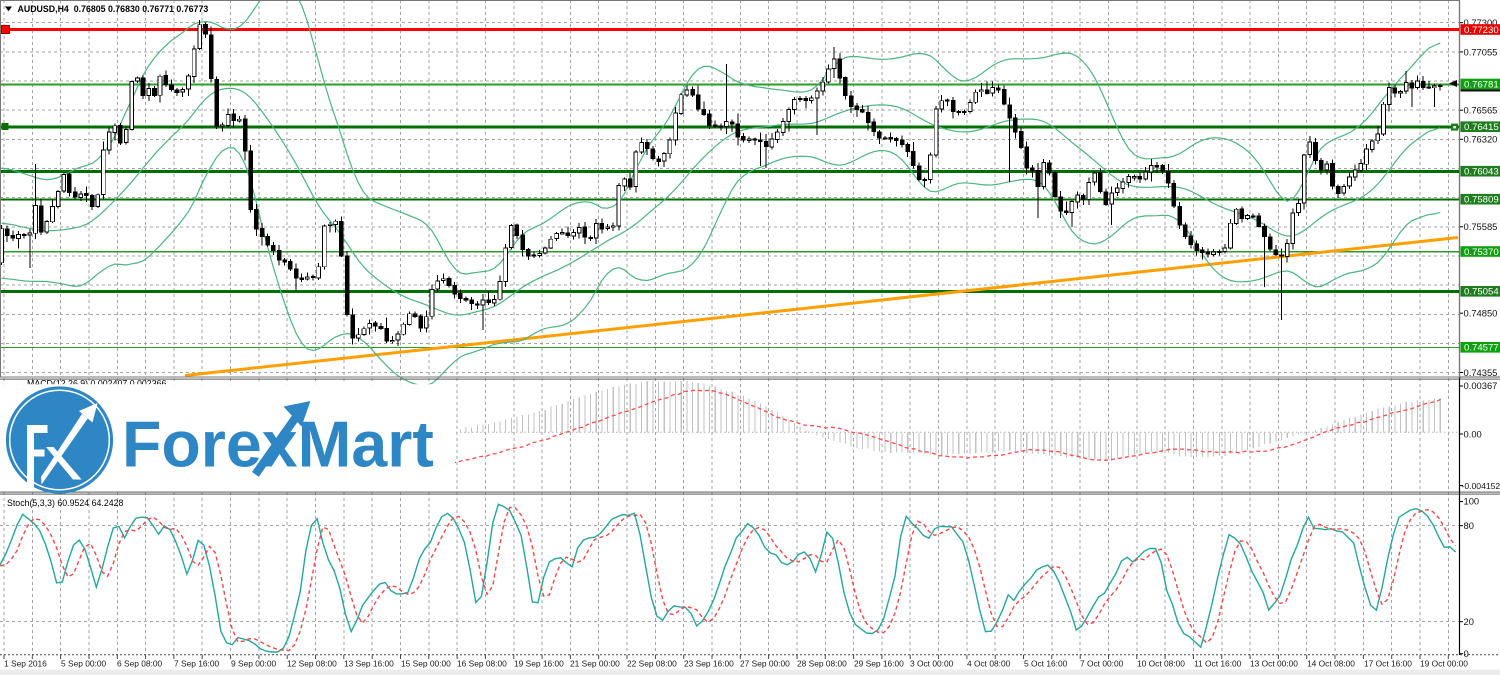 The width and height of the screenshot is (1500, 675). I want to click on svg-text: 6 Sep 08:00, so click(140, 664).